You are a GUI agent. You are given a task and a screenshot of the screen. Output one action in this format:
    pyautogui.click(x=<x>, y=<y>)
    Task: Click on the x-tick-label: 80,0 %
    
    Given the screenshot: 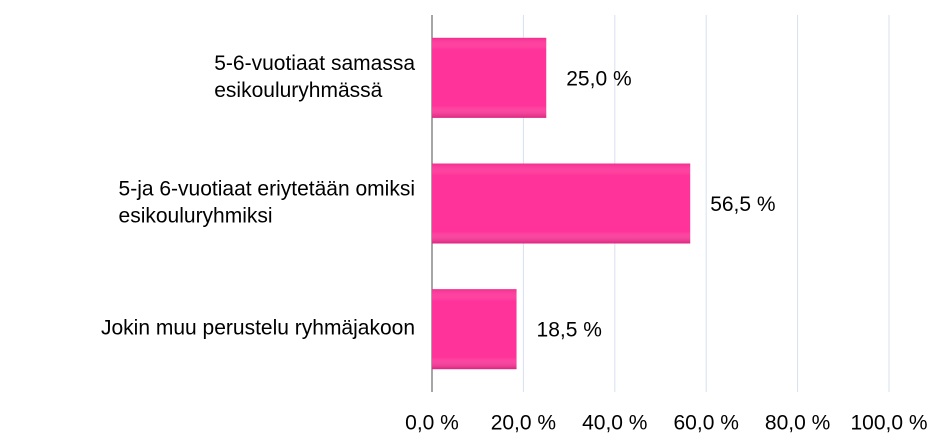 What is the action you would take?
    pyautogui.click(x=797, y=423)
    